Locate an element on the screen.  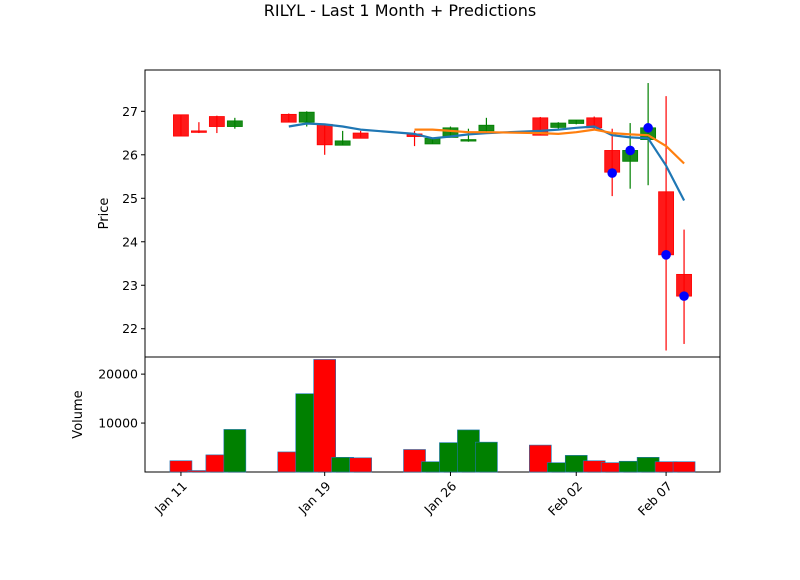
x-tick-label: Jan 19 is located at coordinates (314, 497).